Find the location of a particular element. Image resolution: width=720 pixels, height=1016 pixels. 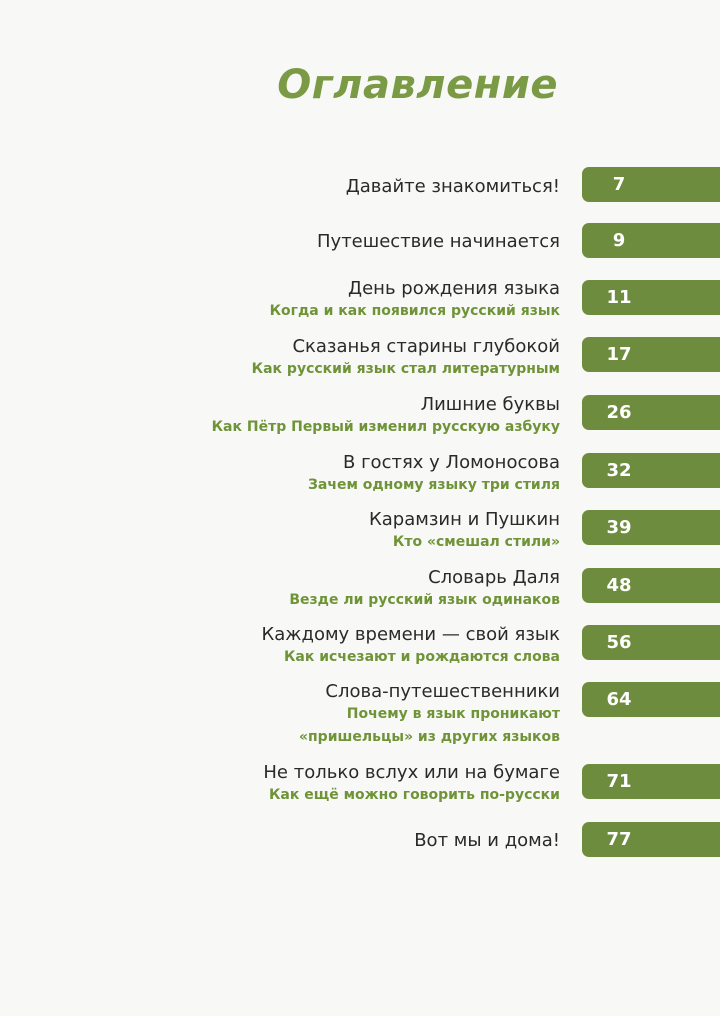

page-number-tab: 71 is located at coordinates (651, 781).